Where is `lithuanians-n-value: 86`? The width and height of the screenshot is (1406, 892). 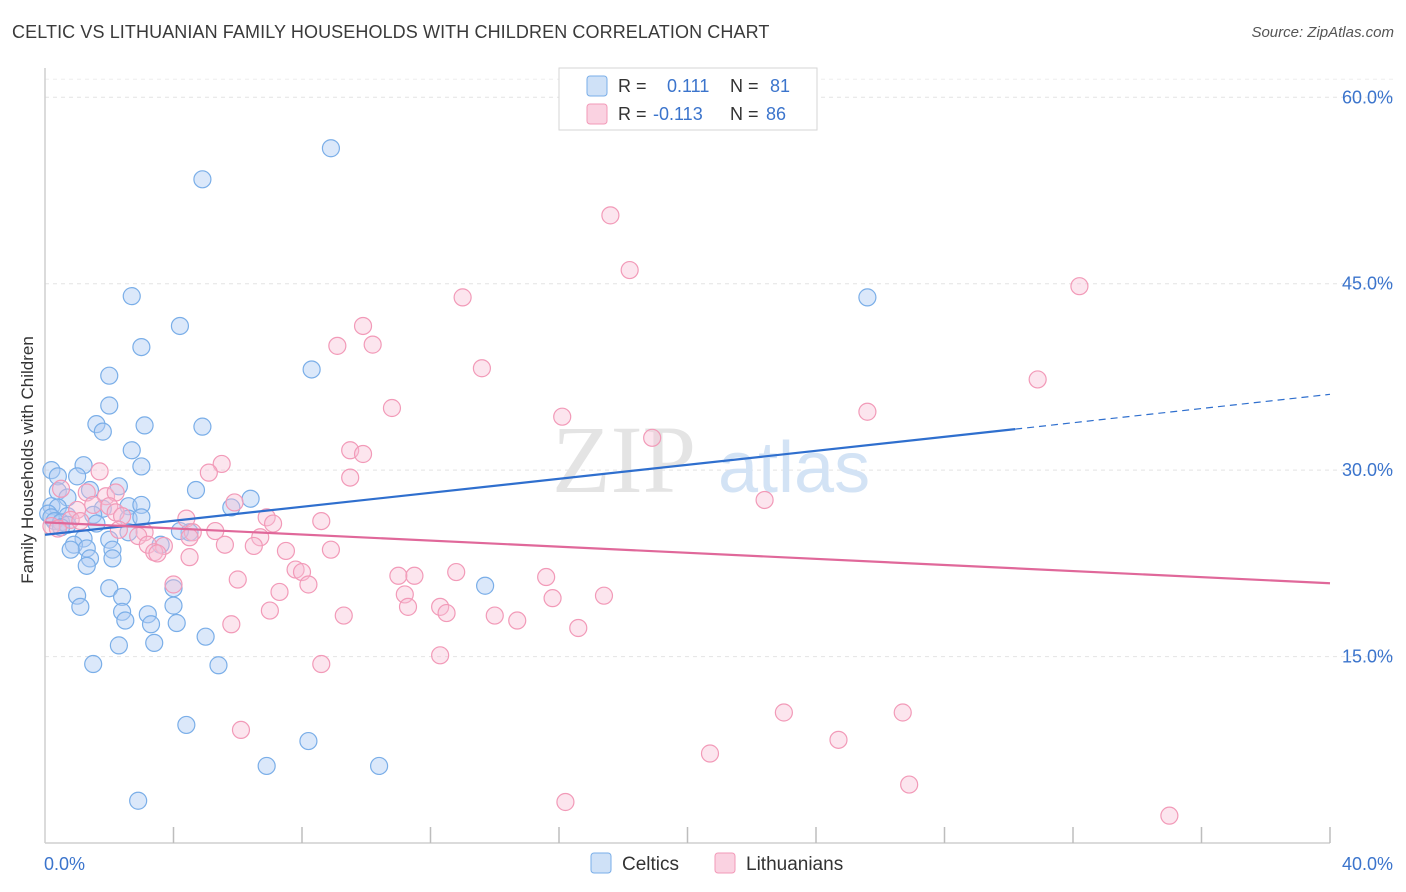 lithuanians-n-value: 86 is located at coordinates (776, 114).